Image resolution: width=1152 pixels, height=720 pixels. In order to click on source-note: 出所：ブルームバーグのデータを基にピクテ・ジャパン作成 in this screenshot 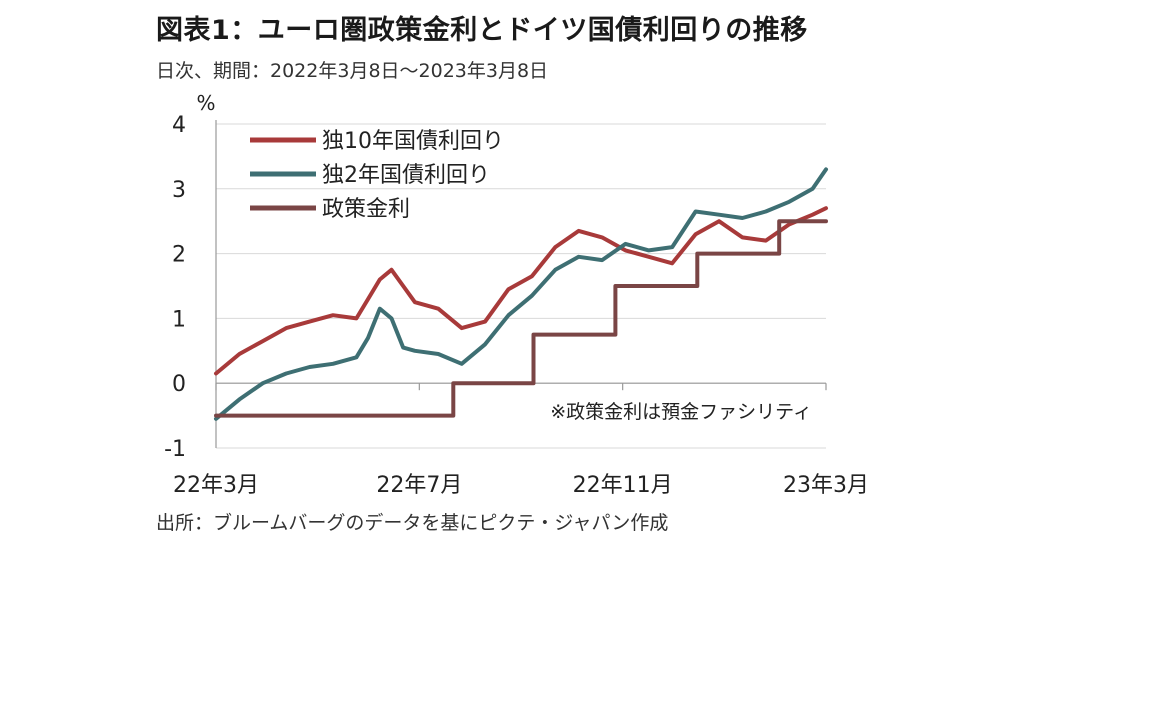, I will do `click(412, 523)`.